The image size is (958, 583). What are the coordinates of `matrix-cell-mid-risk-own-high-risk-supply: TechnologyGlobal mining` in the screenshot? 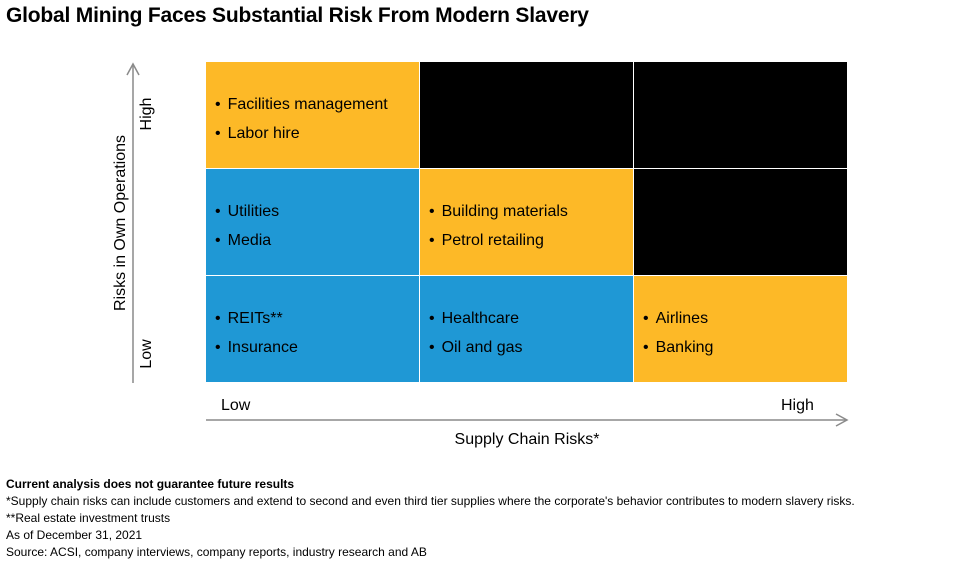 It's located at (740, 222).